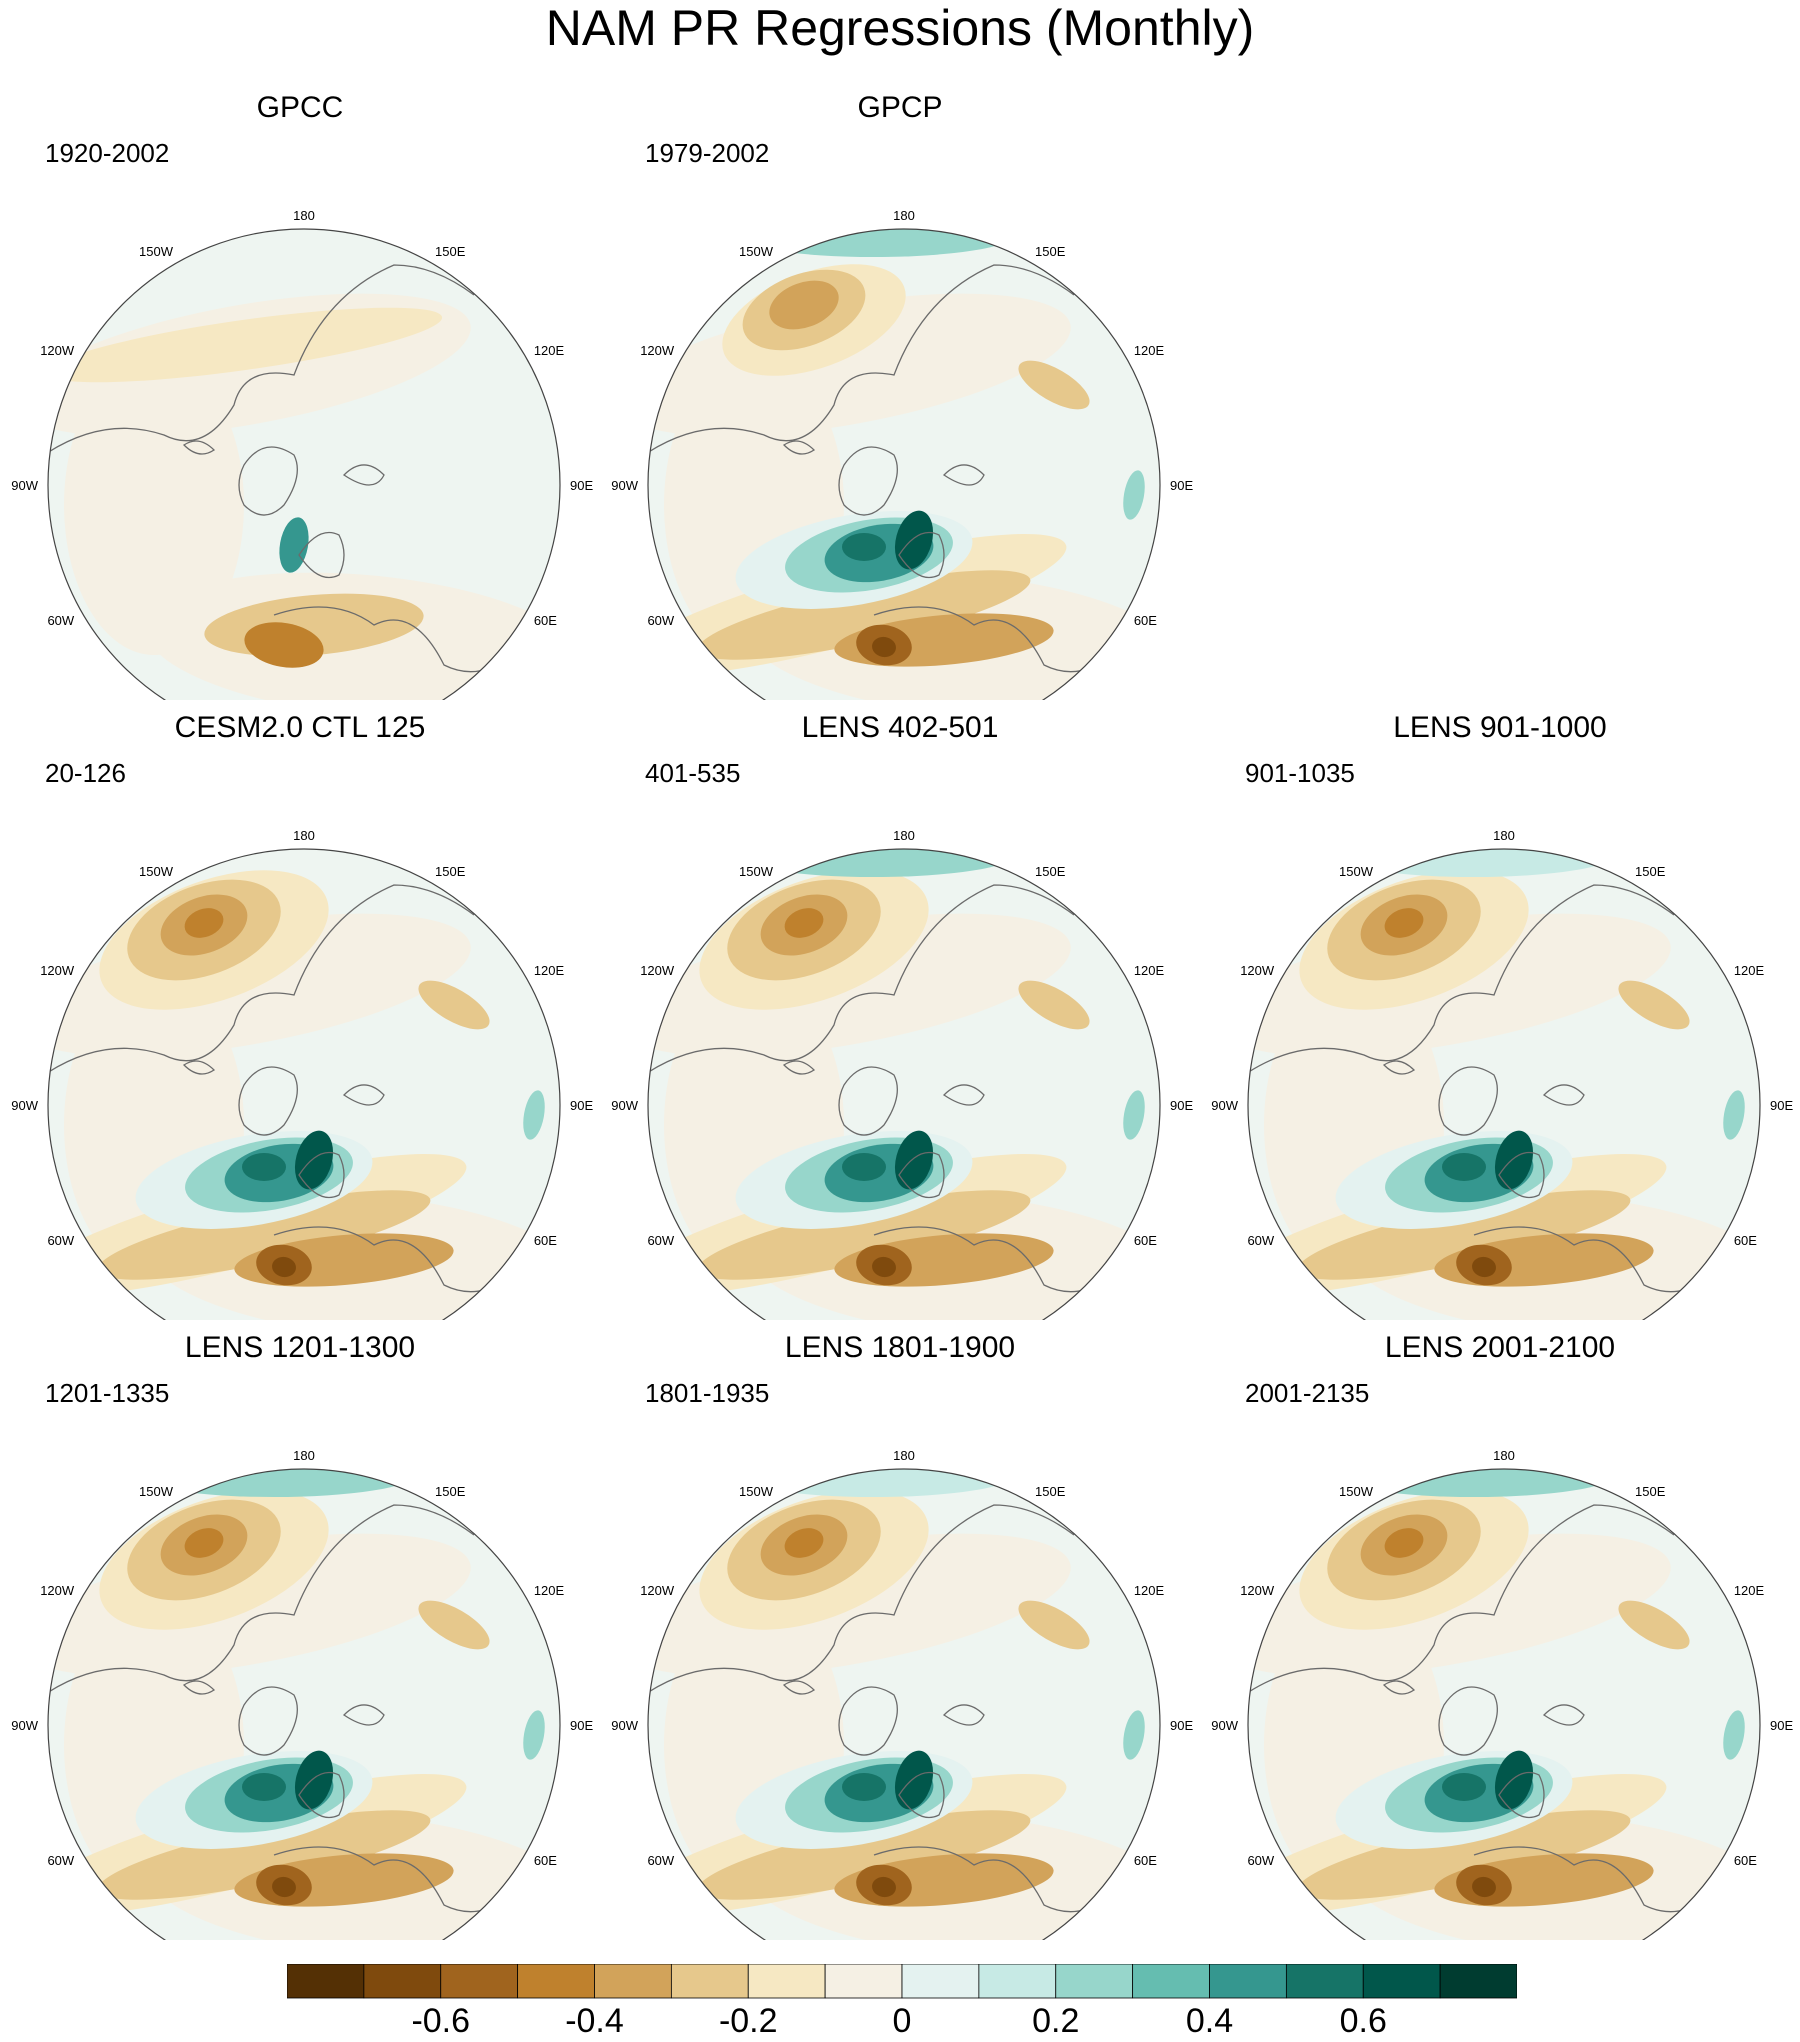  Describe the element at coordinates (264, 1855) in the screenshot. I see `field-atlantic-dry` at that location.